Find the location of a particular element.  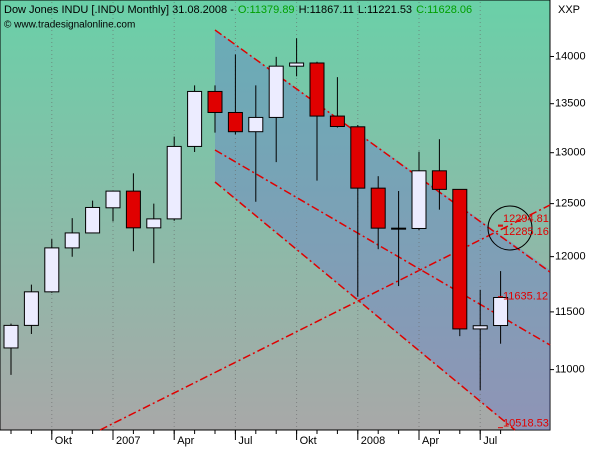

x-tick-label: 2007 is located at coordinates (128, 441).